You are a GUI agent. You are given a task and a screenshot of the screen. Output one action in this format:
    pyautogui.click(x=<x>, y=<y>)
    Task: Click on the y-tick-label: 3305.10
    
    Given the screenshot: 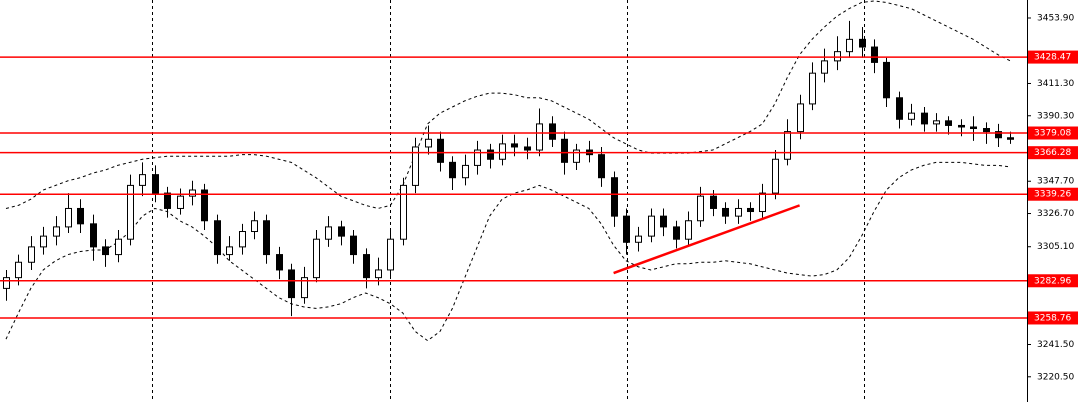 What is the action you would take?
    pyautogui.click(x=1055, y=247)
    